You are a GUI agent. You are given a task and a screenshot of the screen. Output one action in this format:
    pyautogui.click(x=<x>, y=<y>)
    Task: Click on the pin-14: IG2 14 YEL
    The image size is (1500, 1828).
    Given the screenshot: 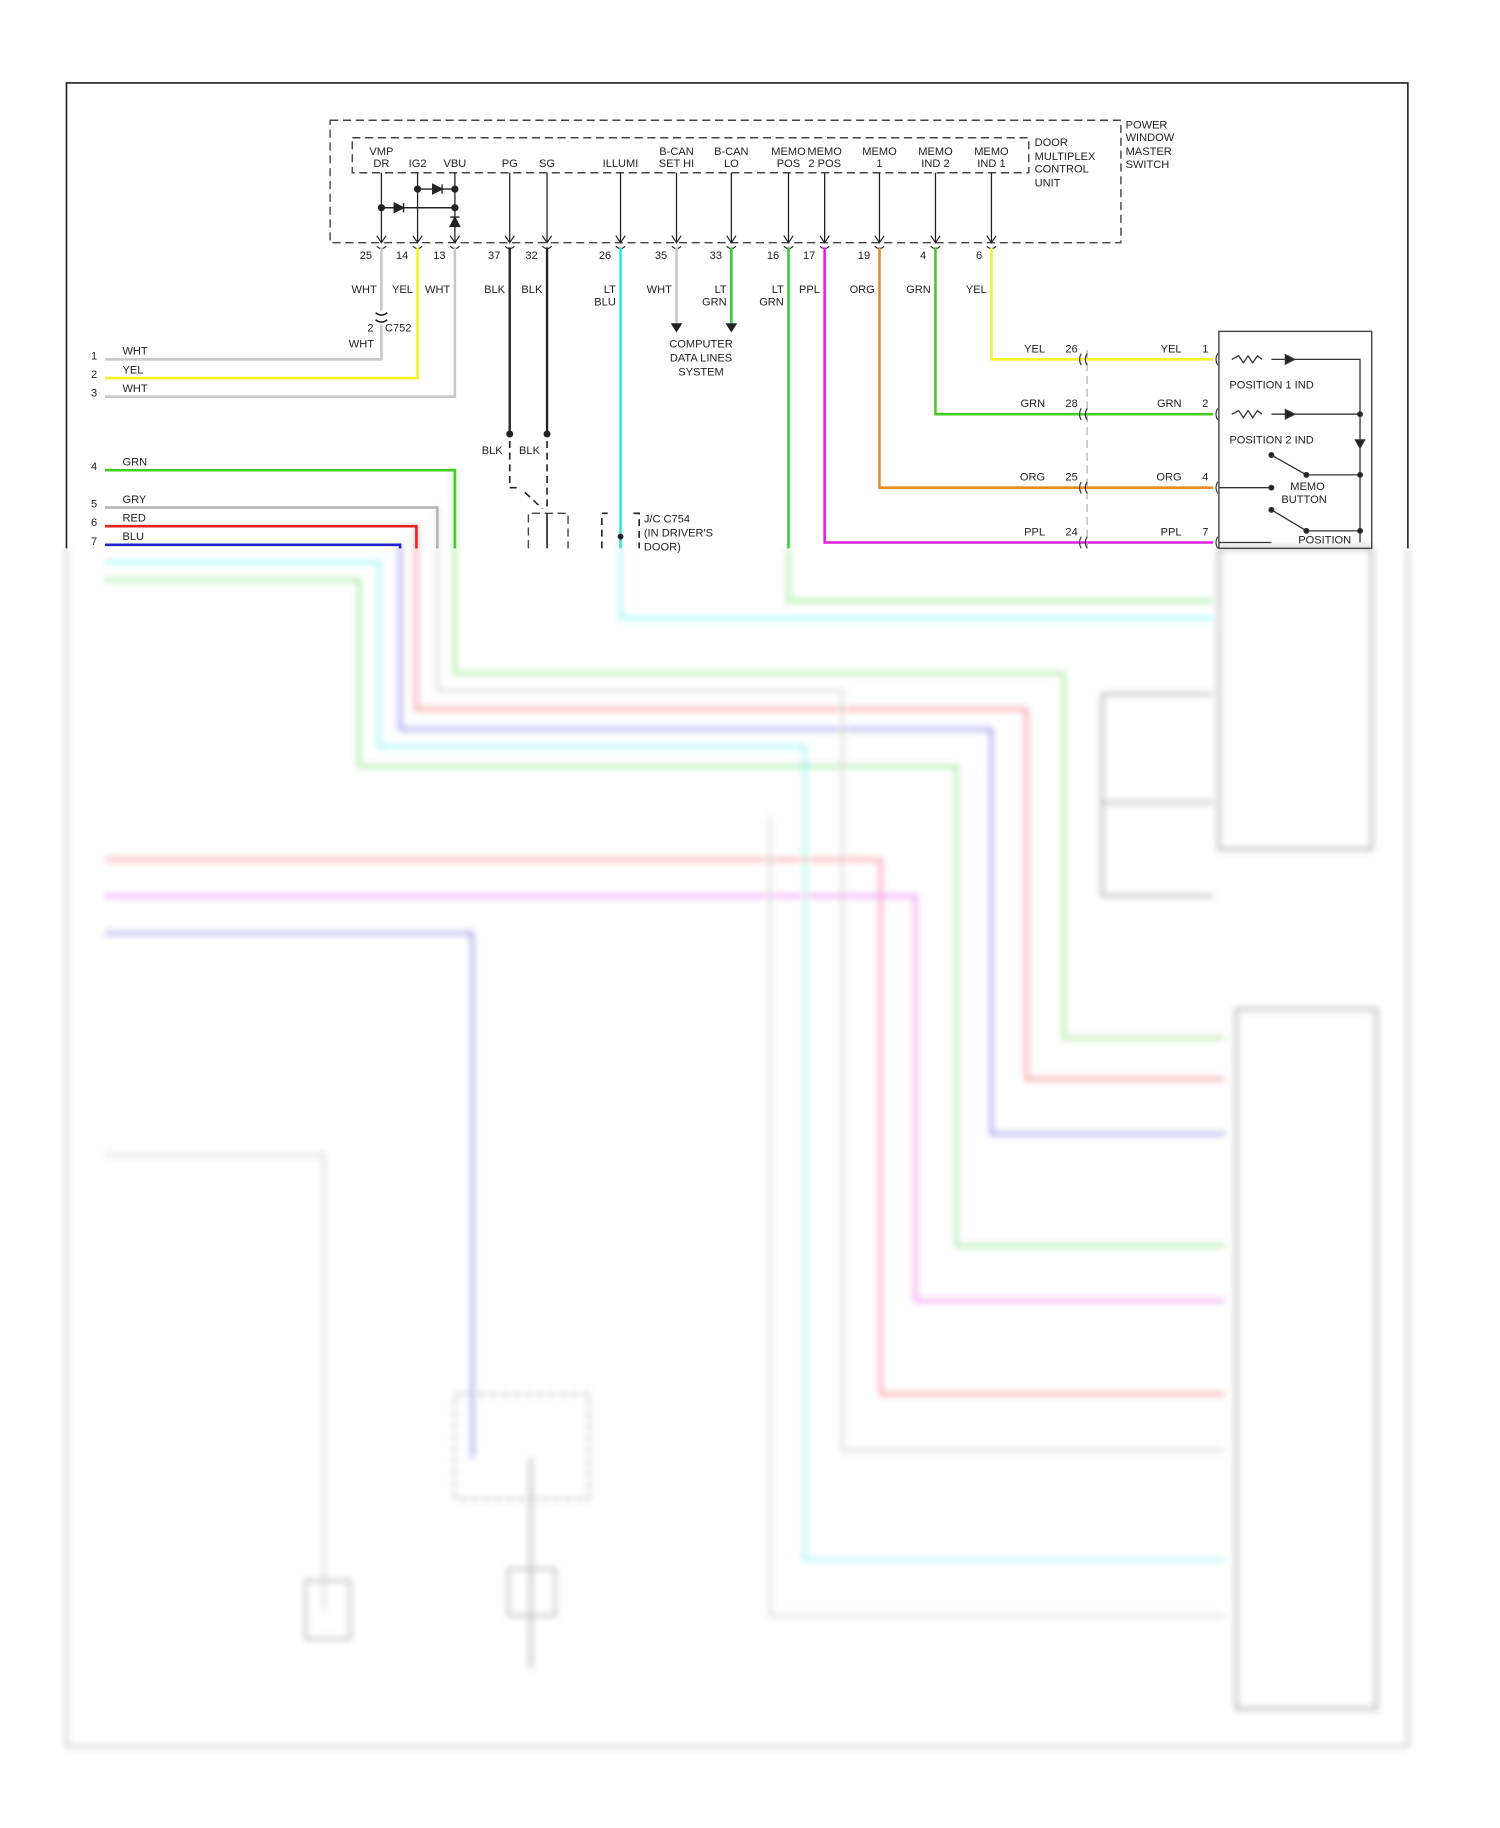 What is the action you would take?
    pyautogui.click(x=265, y=269)
    